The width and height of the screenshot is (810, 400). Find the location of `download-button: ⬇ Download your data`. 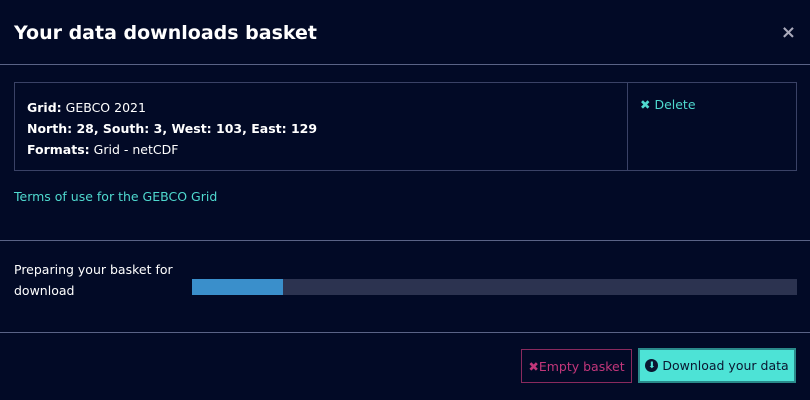

download-button: ⬇ Download your data is located at coordinates (717, 365).